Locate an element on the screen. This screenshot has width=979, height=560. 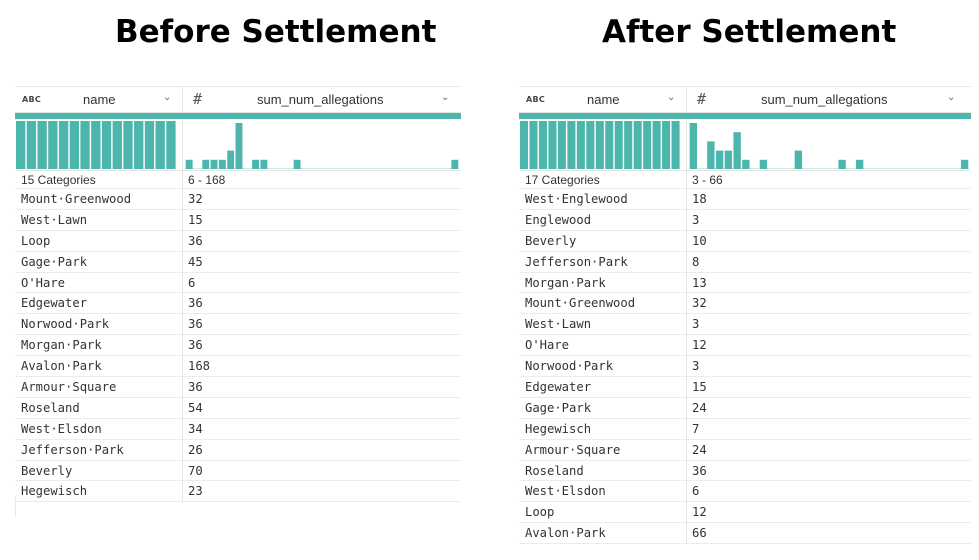
table-row: Edgewater 36 is located at coordinates (238, 304).